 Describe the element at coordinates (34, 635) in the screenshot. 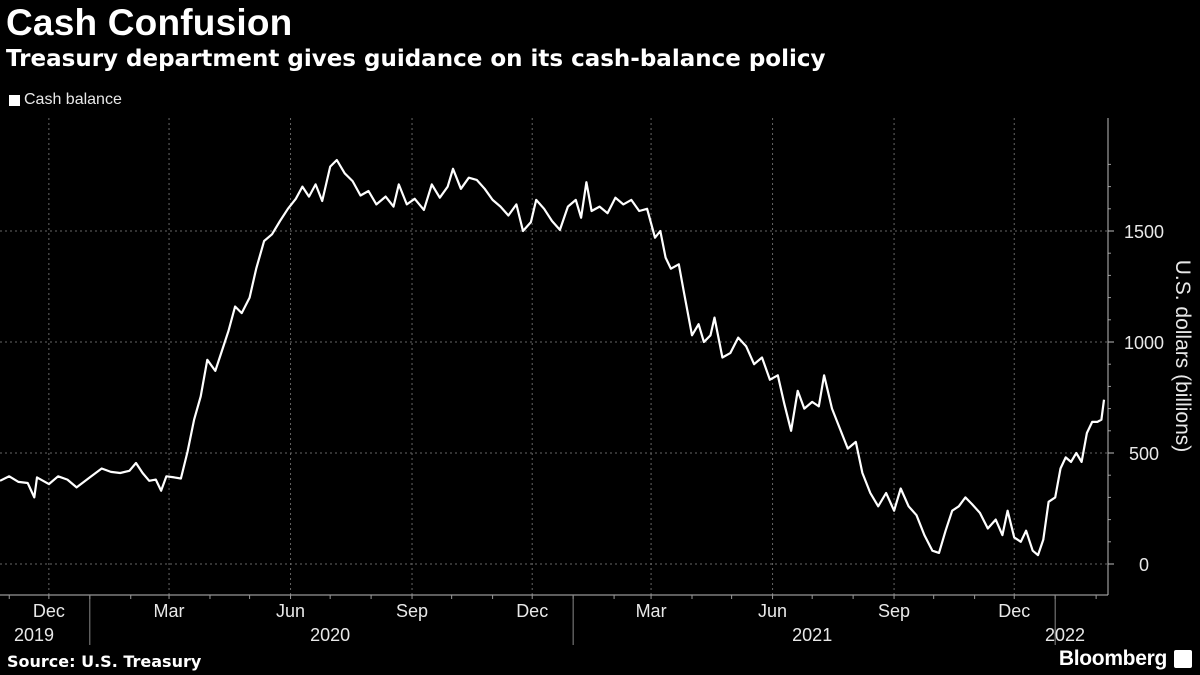

I see `year-label: 2019` at that location.